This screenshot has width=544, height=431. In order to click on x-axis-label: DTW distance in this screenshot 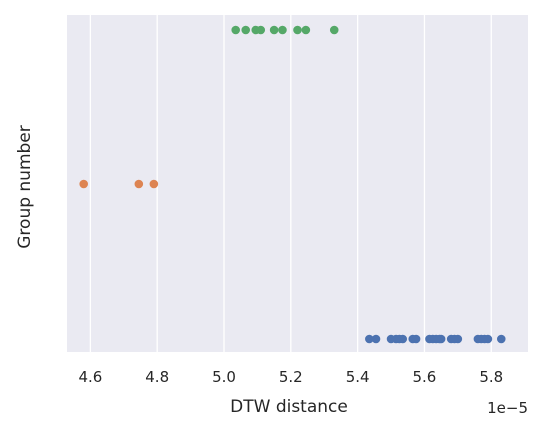, I will do `click(289, 407)`.